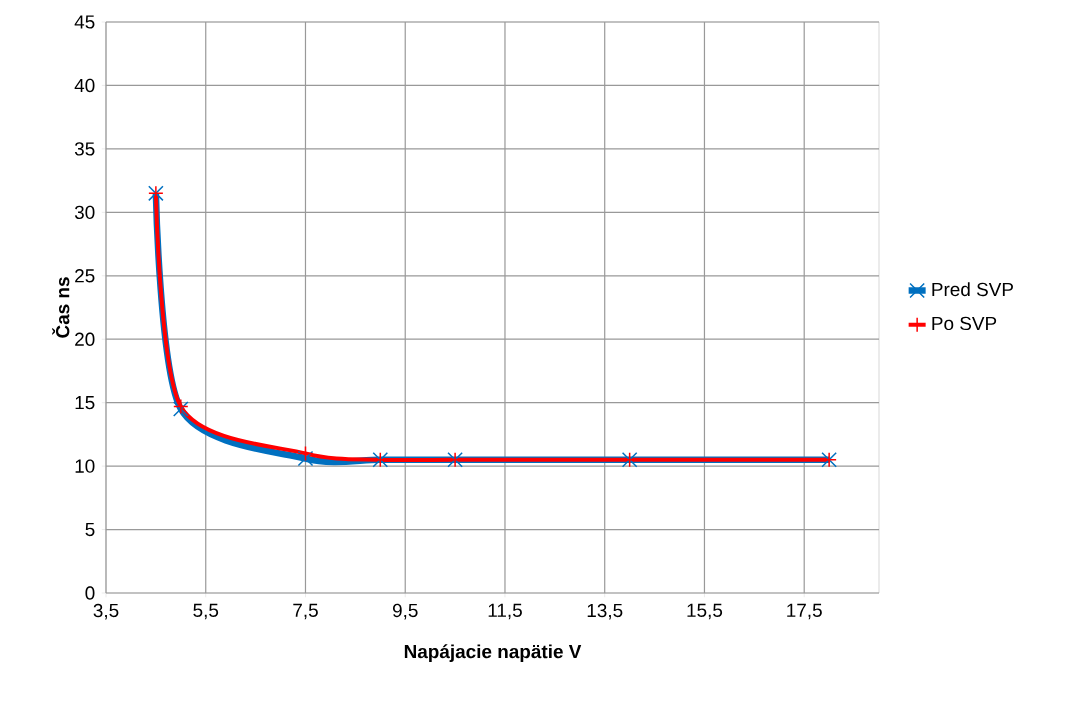 The height and width of the screenshot is (701, 1081). Describe the element at coordinates (405, 611) in the screenshot. I see `x-tick-label: 9,5` at that location.